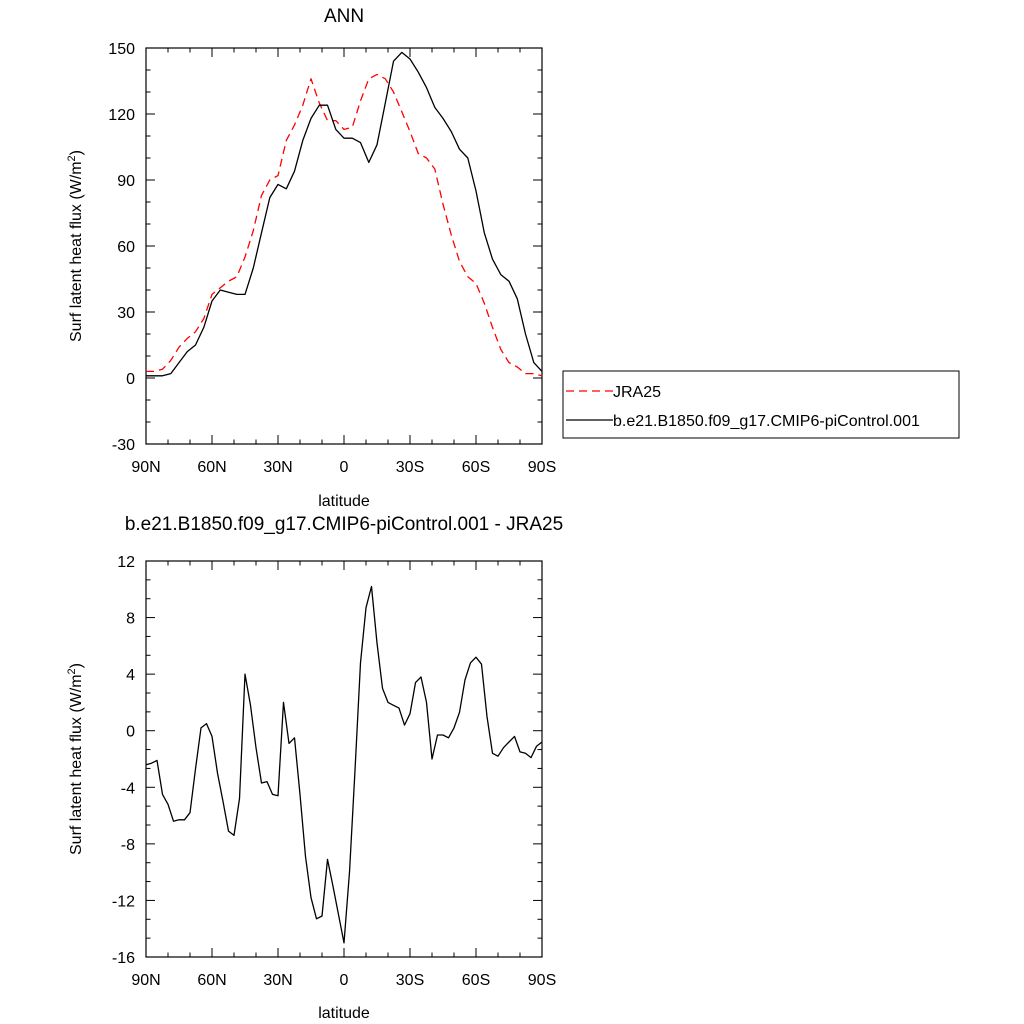 This screenshot has width=1024, height=1024. I want to click on bottom-x-tick-label: 90N, so click(145, 980).